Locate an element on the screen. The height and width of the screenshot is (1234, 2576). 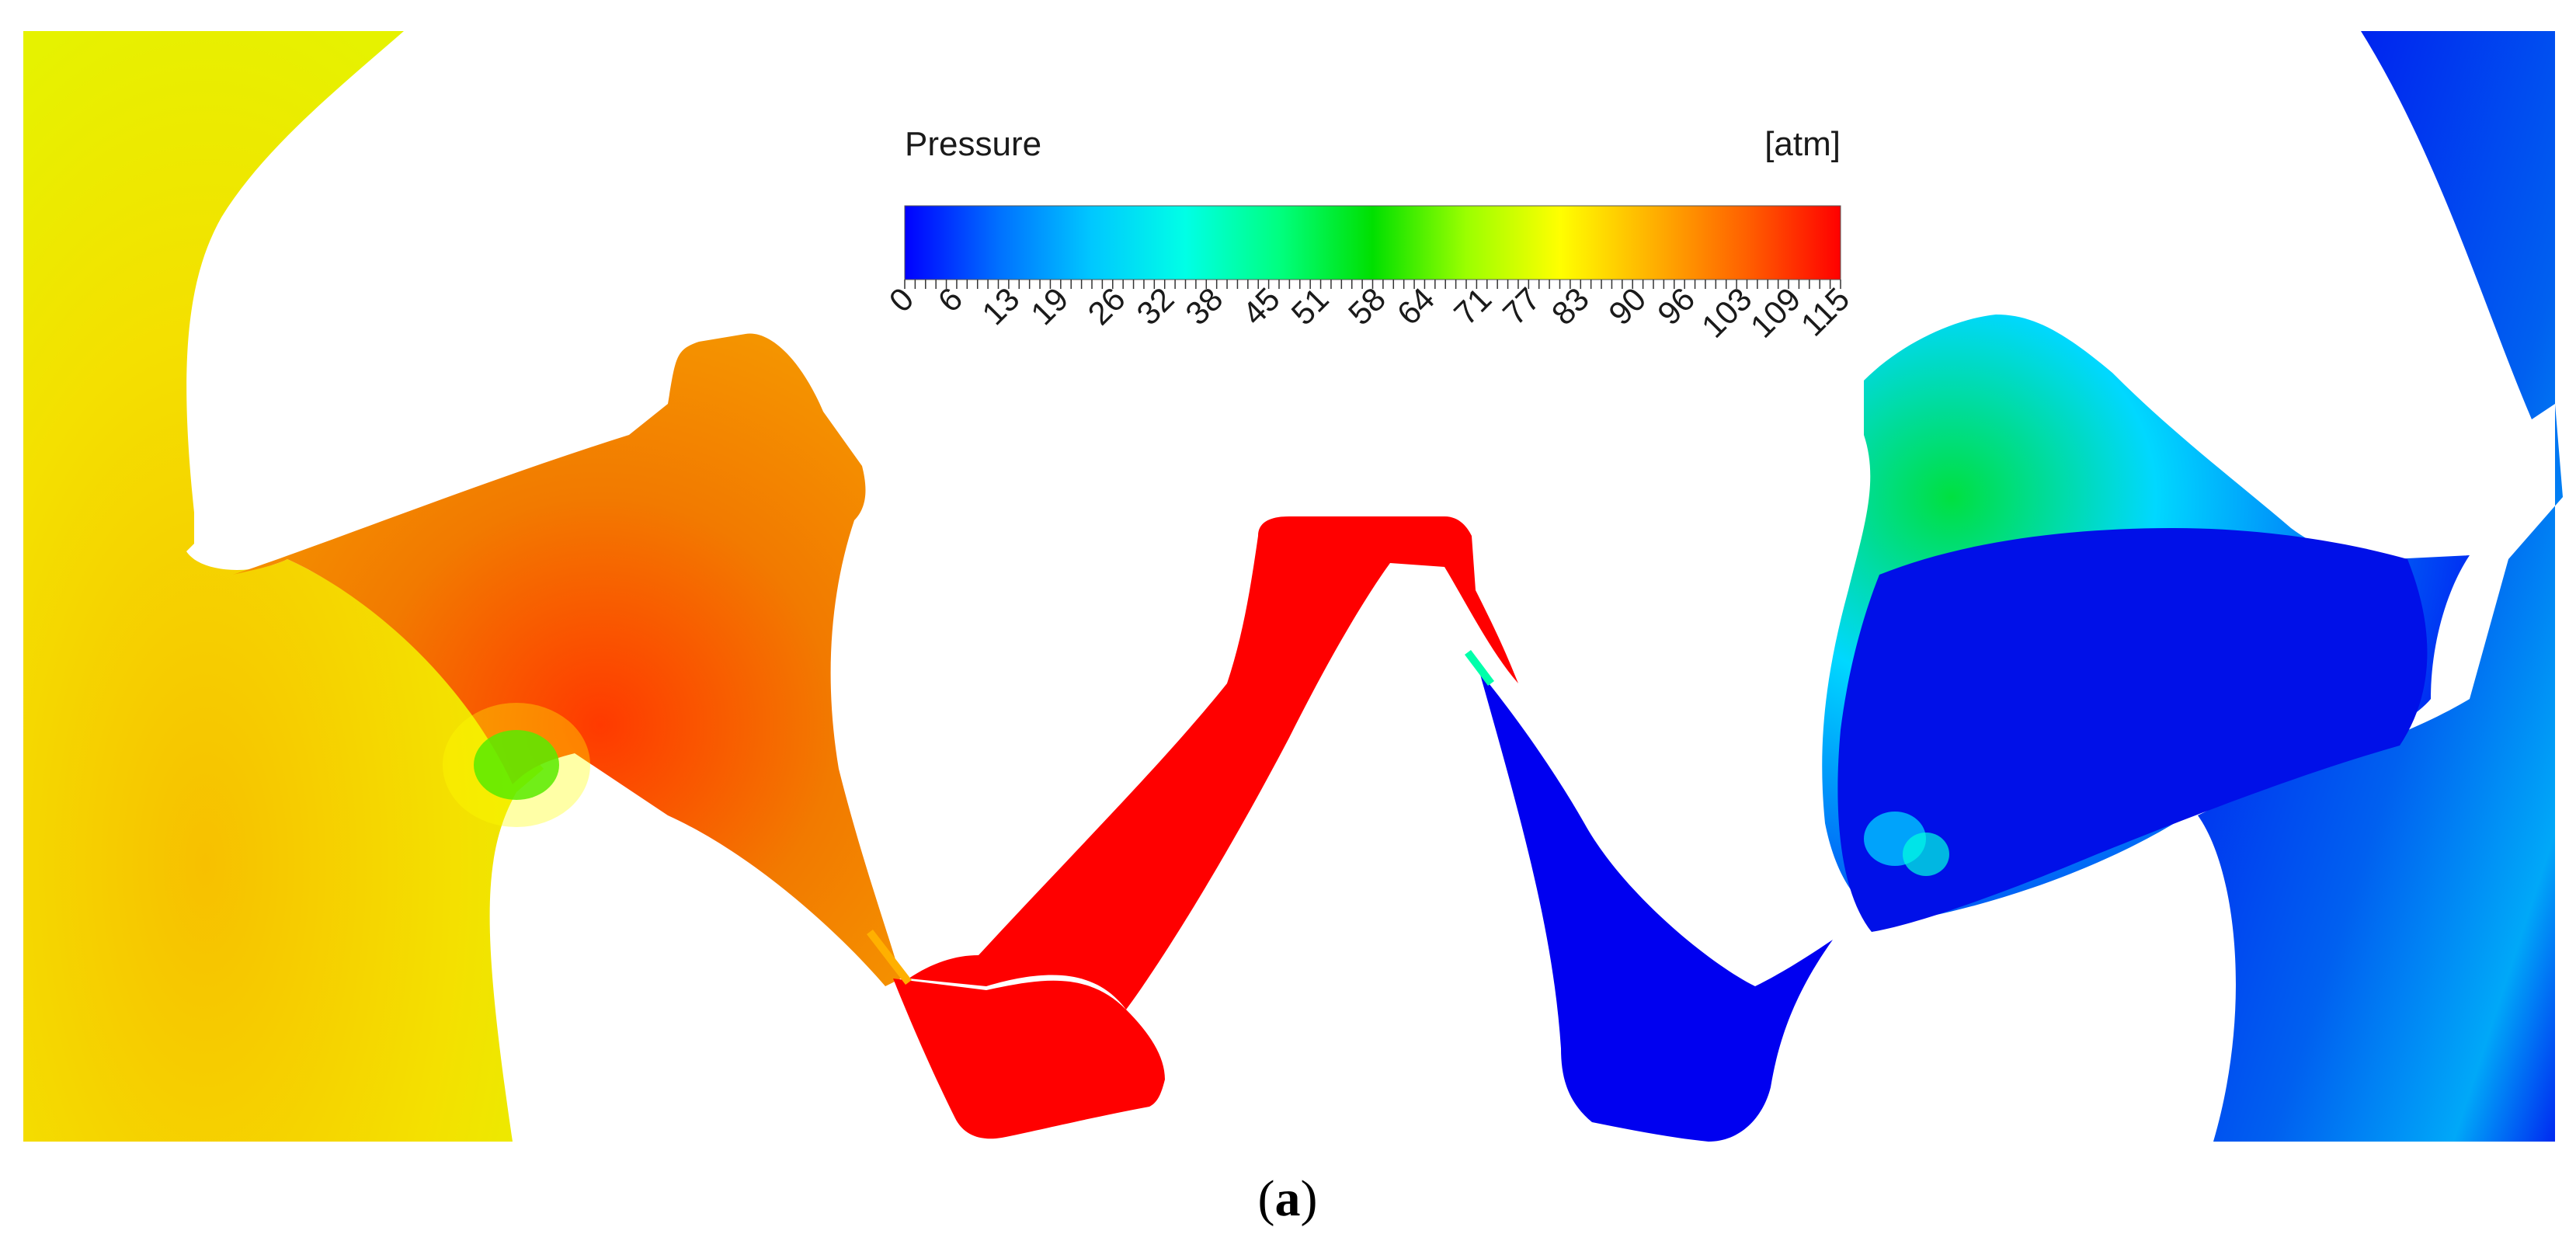
colorbar-tick-label: 26 is located at coordinates (1106, 306).